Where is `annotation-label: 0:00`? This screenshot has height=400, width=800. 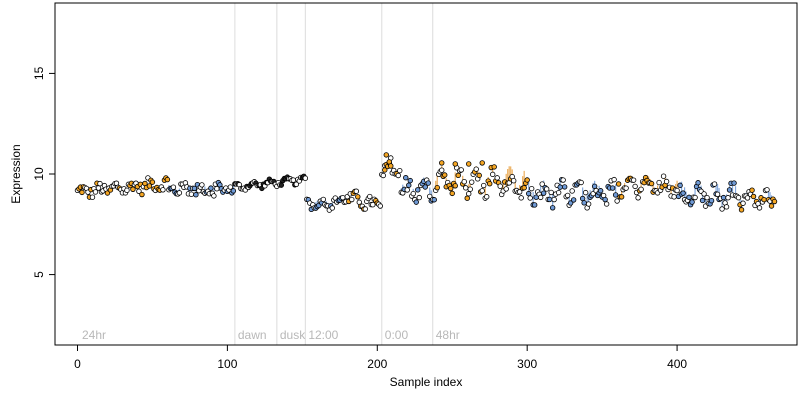 annotation-label: 0:00 is located at coordinates (397, 335).